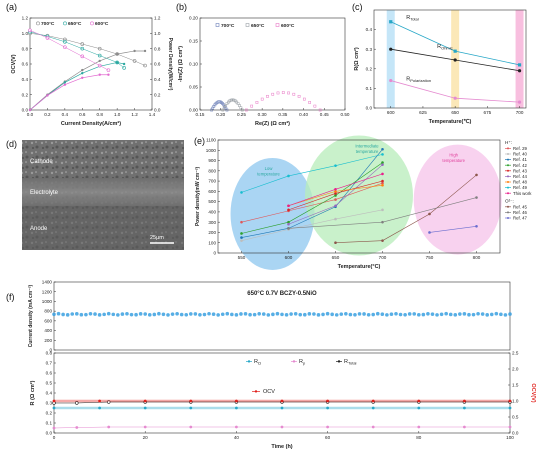 The width and height of the screenshot is (550, 467). What do you see at coordinates (369, 68) in the screenshot?
I see `panel-c-ytick-label: 0.2` at bounding box center [369, 68].